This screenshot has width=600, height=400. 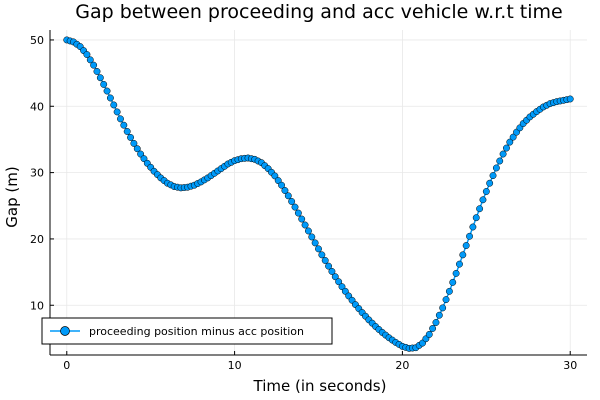 What do you see at coordinates (37, 173) in the screenshot?
I see `y-tick-label: 30` at bounding box center [37, 173].